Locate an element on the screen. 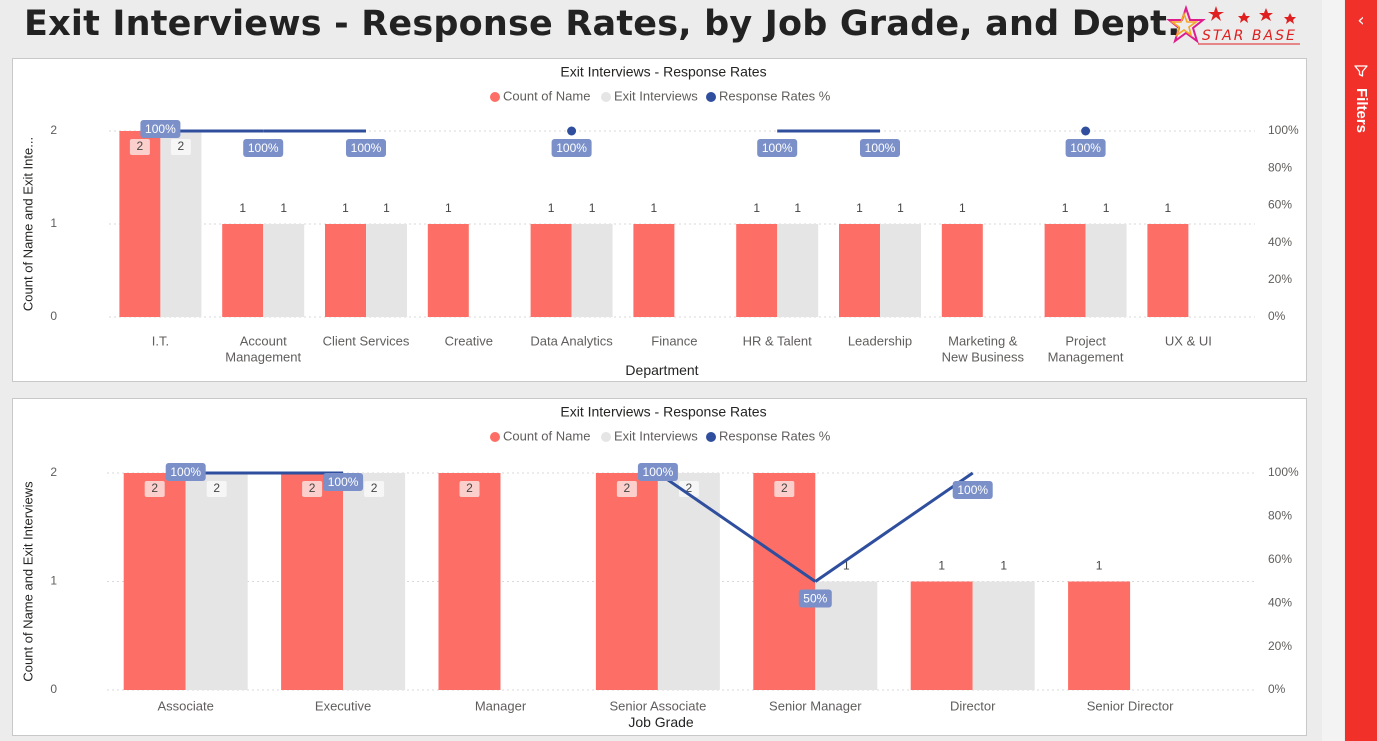  category-label: Marketing & is located at coordinates (983, 340).